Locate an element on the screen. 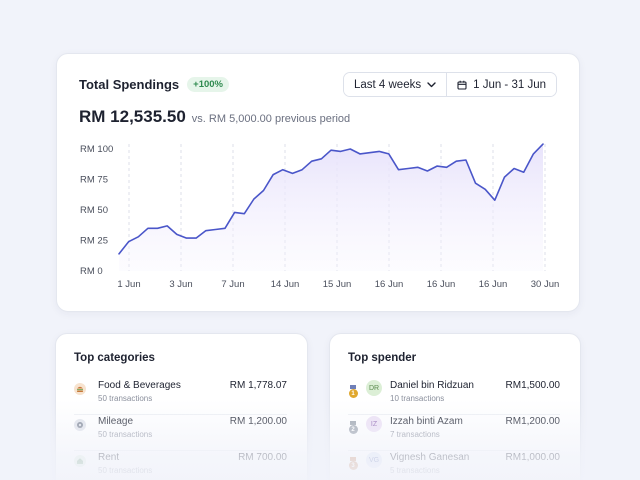  top-categories-title: Top categories is located at coordinates (114, 358).